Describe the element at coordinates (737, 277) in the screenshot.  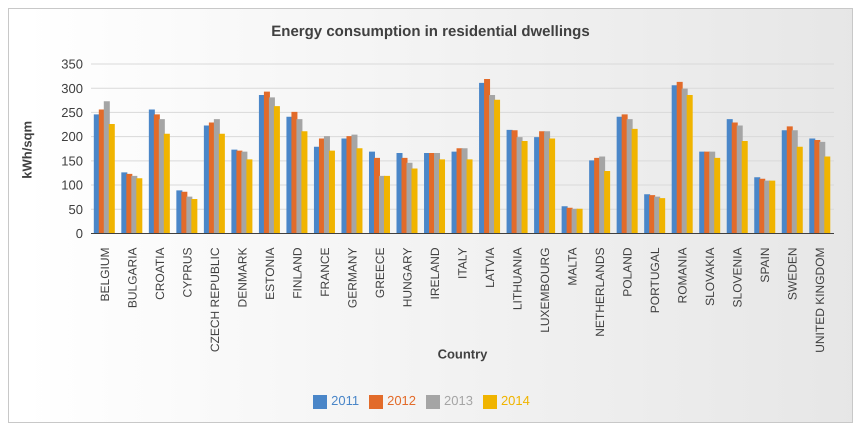
I see `x-tick-label: SLOVENIA` at that location.